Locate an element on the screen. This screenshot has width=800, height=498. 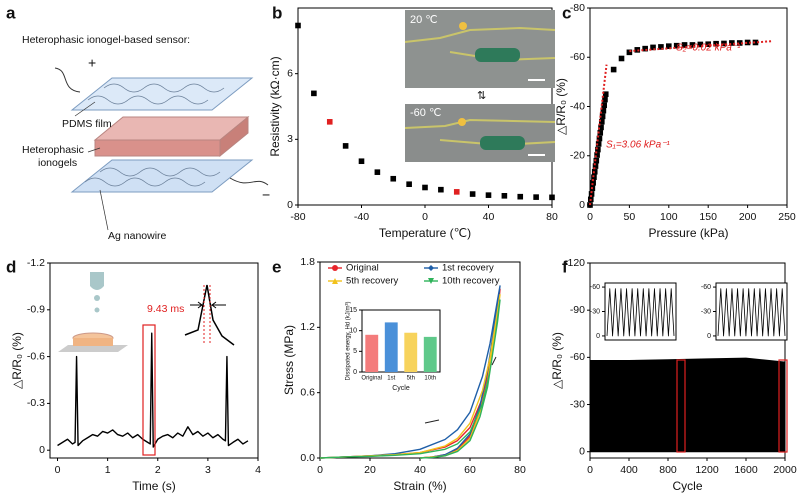
x-tick-label: 20 is located at coordinates (370, 470).